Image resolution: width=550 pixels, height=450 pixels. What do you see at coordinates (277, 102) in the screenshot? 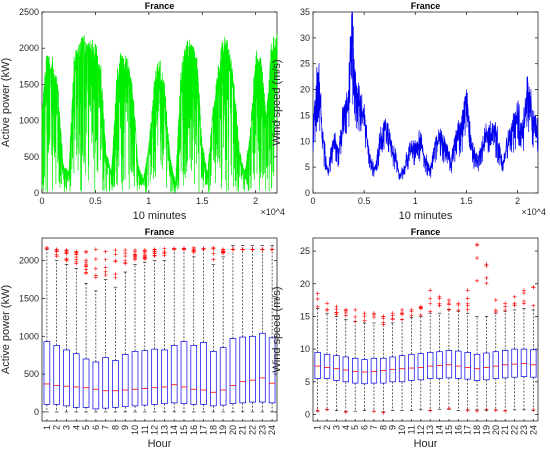
I see `y-axis-label: Wind speed (m/s)` at bounding box center [277, 102].